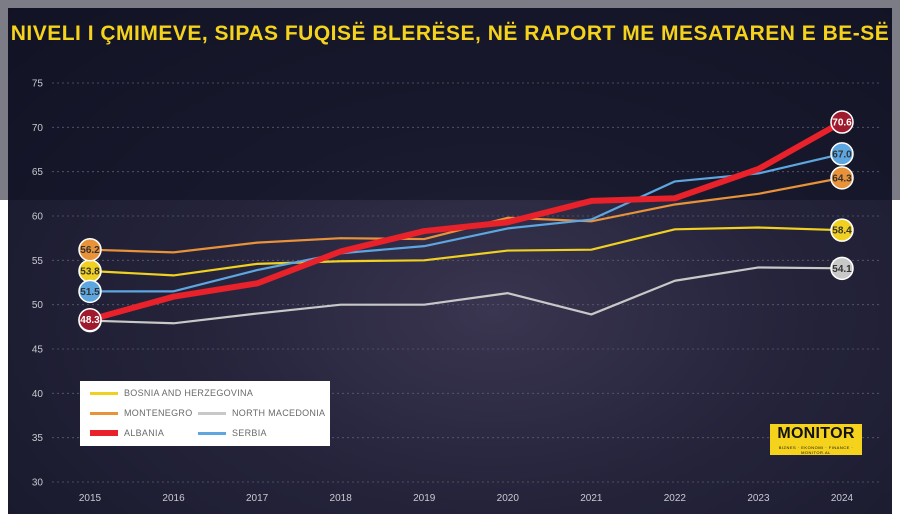 The width and height of the screenshot is (900, 514). I want to click on data-point-montenegro-end, so click(842, 178).